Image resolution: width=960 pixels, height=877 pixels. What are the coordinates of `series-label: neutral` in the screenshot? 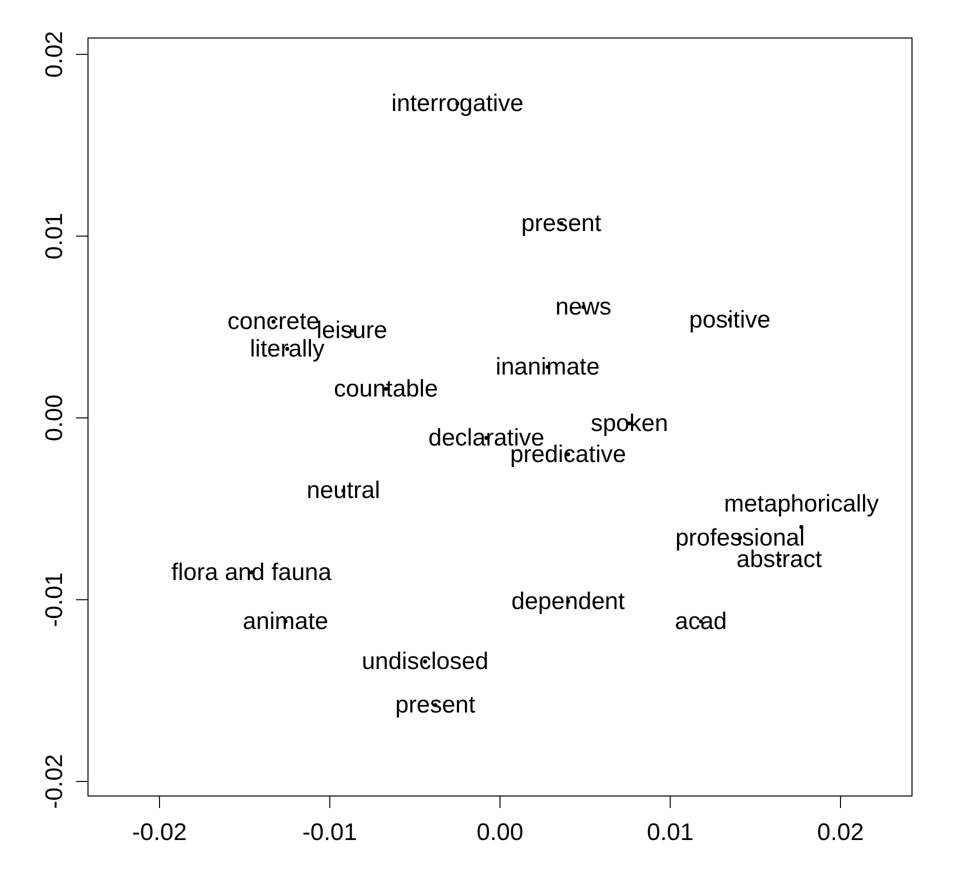 It's located at (343, 490).